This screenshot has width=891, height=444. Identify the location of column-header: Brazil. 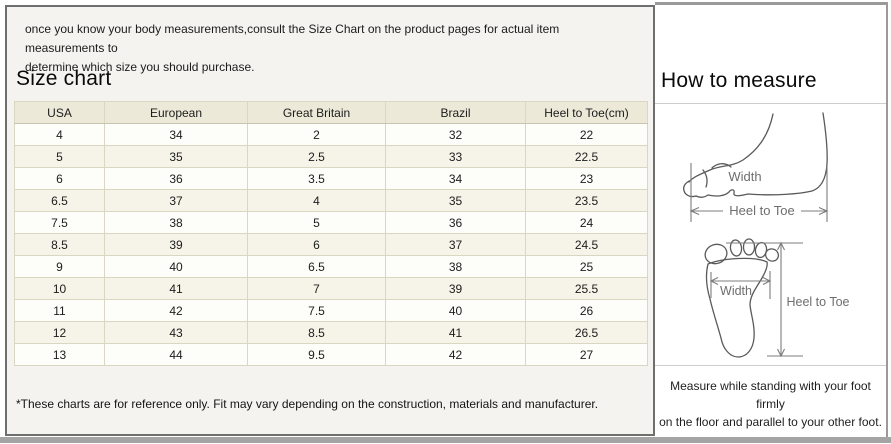
(455, 112).